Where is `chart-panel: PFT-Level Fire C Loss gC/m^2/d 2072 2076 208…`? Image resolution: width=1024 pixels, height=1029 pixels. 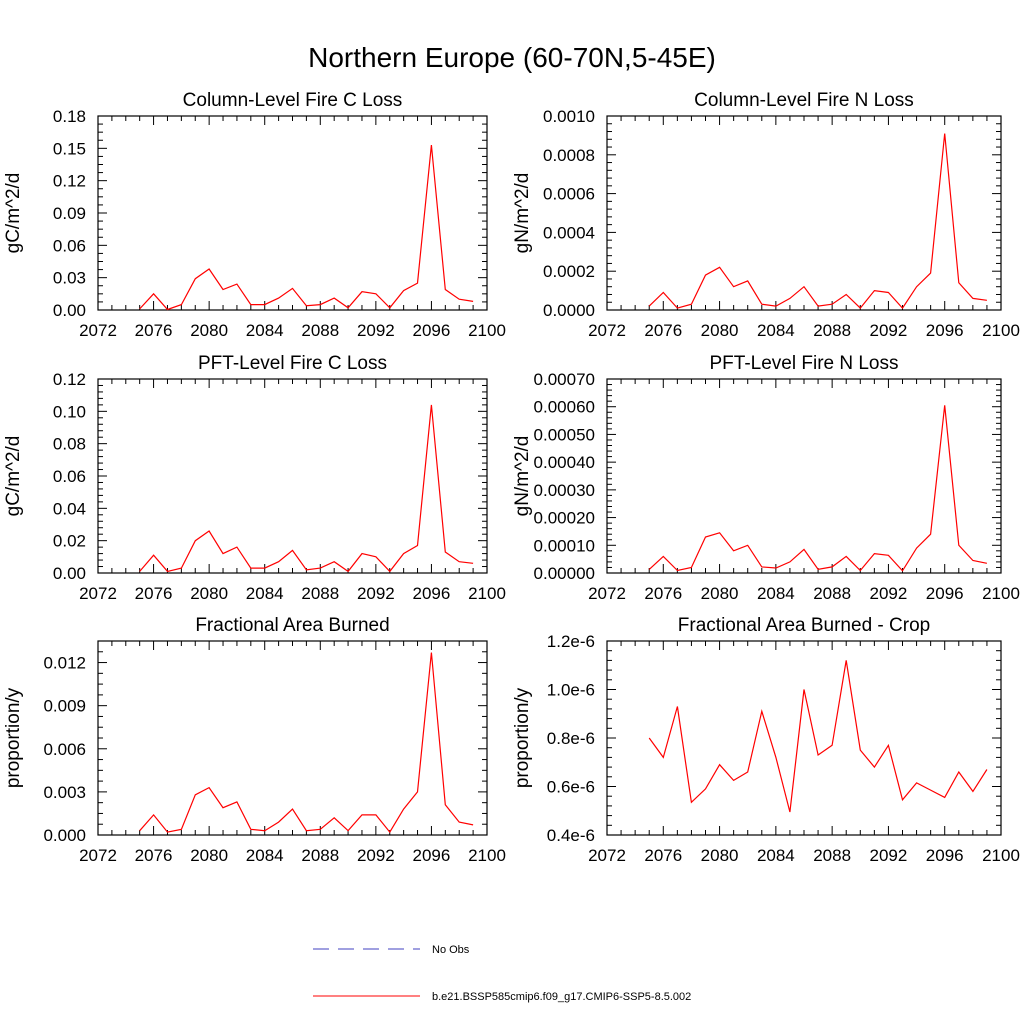
chart-panel: PFT-Level Fire C Loss gC/m^2/d 2072 2076 208… is located at coordinates (254, 478).